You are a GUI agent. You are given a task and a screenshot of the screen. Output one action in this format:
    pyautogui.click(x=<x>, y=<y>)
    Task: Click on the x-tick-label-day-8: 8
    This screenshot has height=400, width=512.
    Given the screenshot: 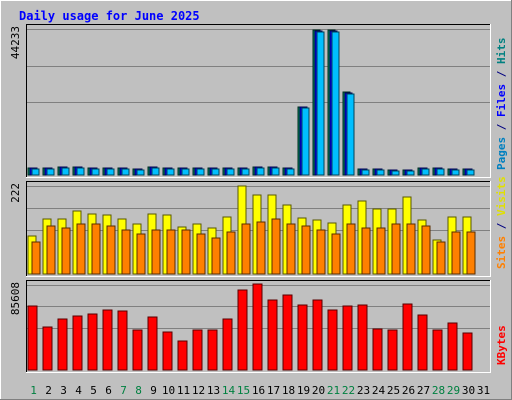 What is the action you would take?
    pyautogui.click(x=138, y=390)
    